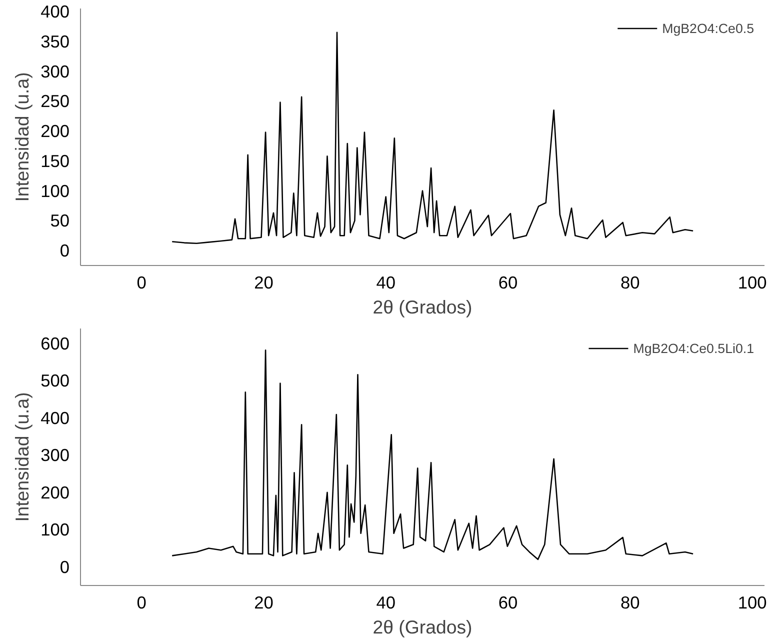  Describe the element at coordinates (55, 343) in the screenshot. I see `y-tick-label: 600` at that location.